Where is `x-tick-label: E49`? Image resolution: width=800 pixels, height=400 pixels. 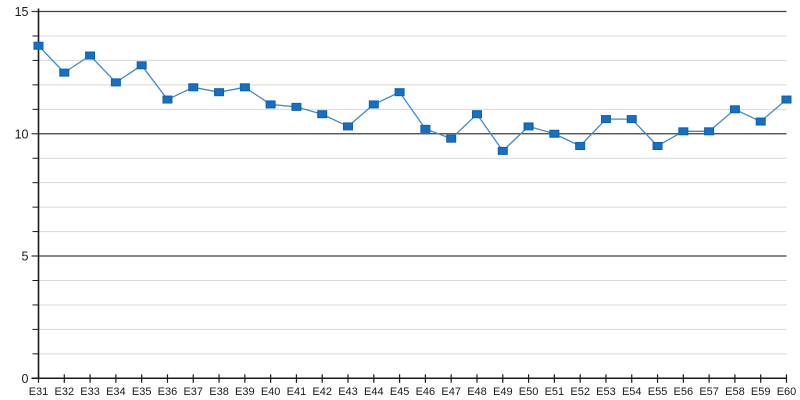
x-tick-label: E49 is located at coordinates (503, 392).